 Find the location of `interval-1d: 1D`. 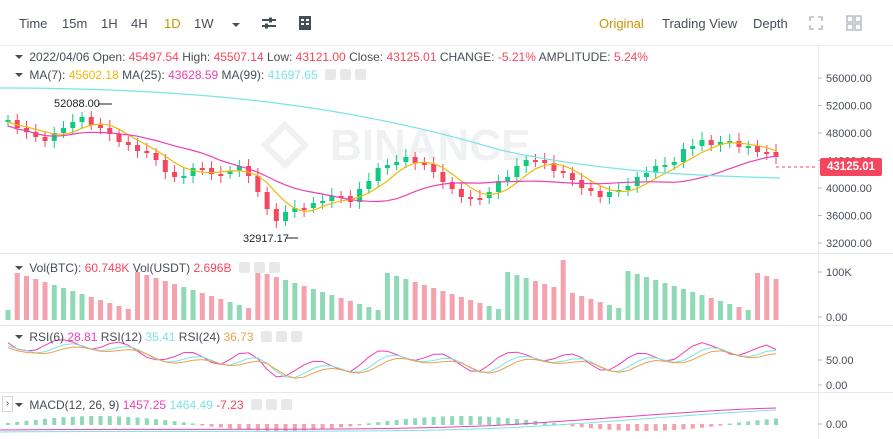

interval-1d: 1D is located at coordinates (172, 23).